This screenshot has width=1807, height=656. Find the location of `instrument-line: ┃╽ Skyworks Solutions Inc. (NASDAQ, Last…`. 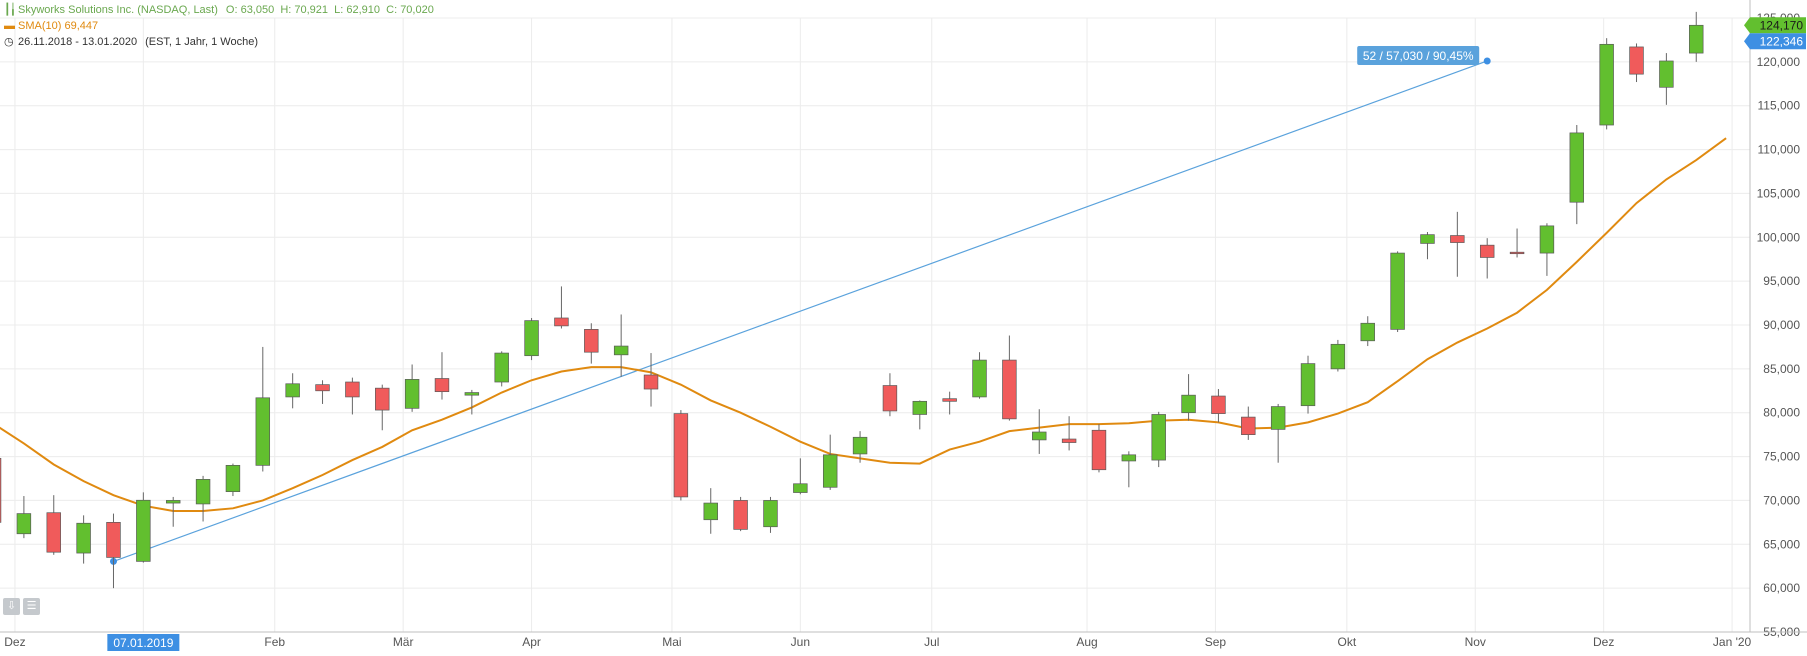

instrument-line: ┃╽ Skyworks Solutions Inc. (NASDAQ, Last… is located at coordinates (219, 10).